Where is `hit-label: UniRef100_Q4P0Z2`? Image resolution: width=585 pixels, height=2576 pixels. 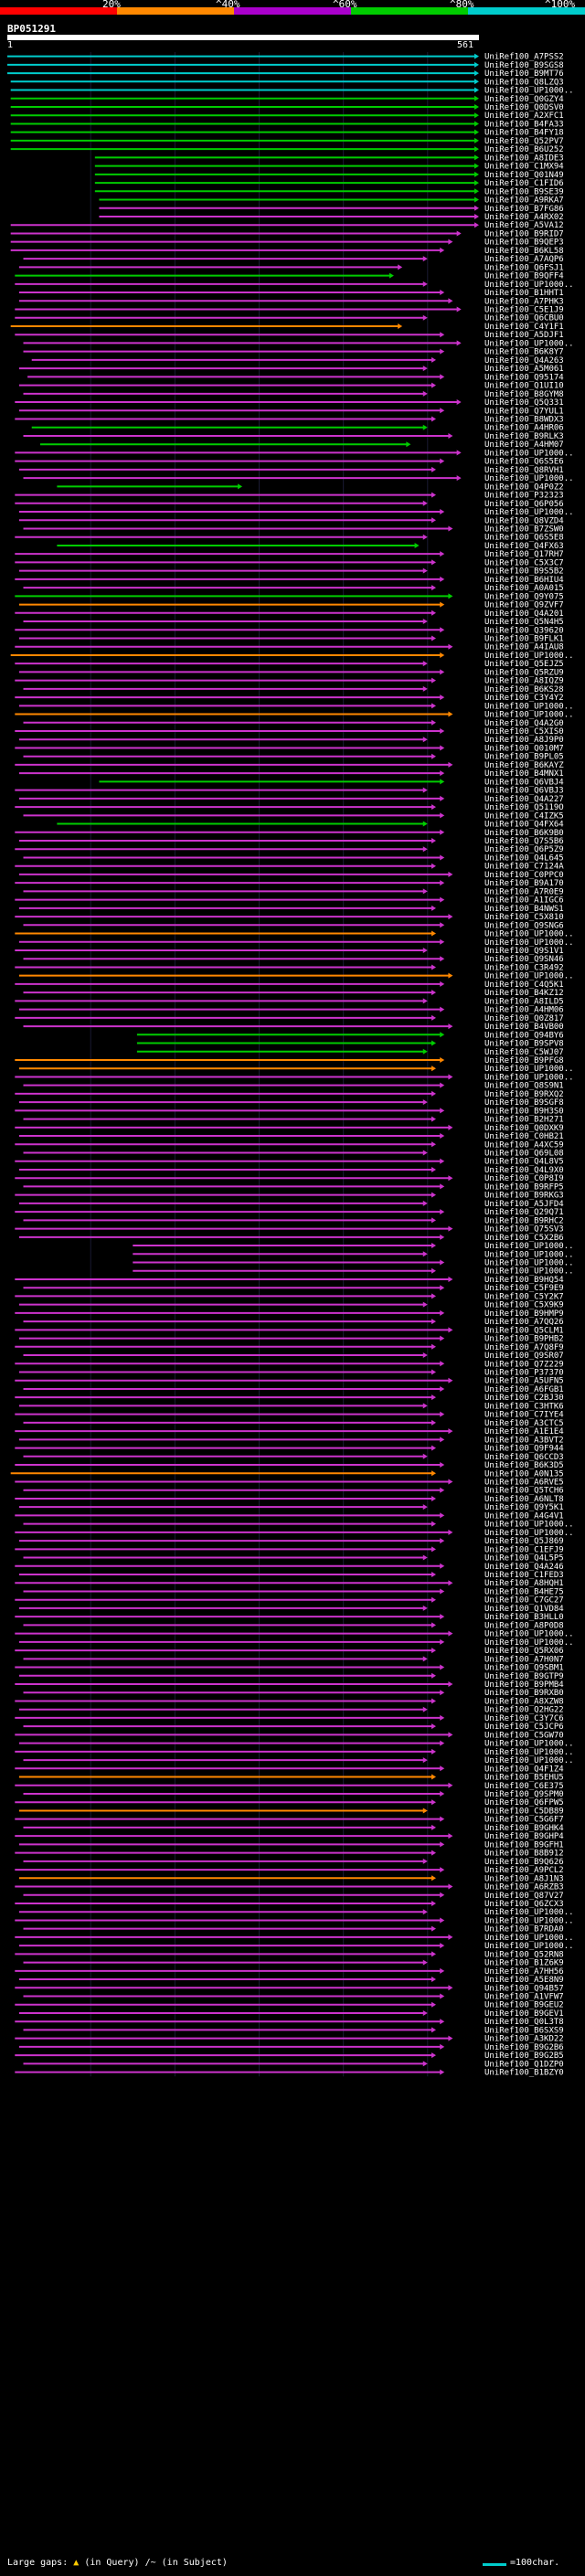 hit-label: UniRef100_Q4P0Z2 is located at coordinates (524, 487).